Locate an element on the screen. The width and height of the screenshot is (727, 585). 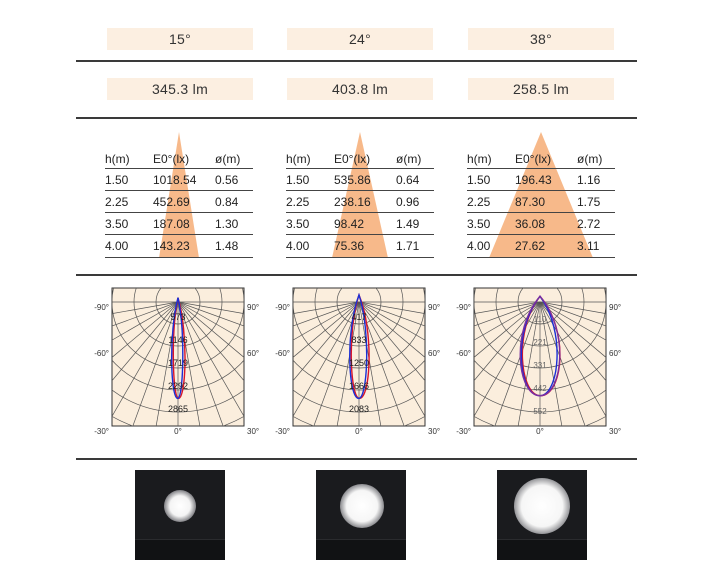
table-row: 4.00 75.36 1.71 is located at coordinates (360, 246).